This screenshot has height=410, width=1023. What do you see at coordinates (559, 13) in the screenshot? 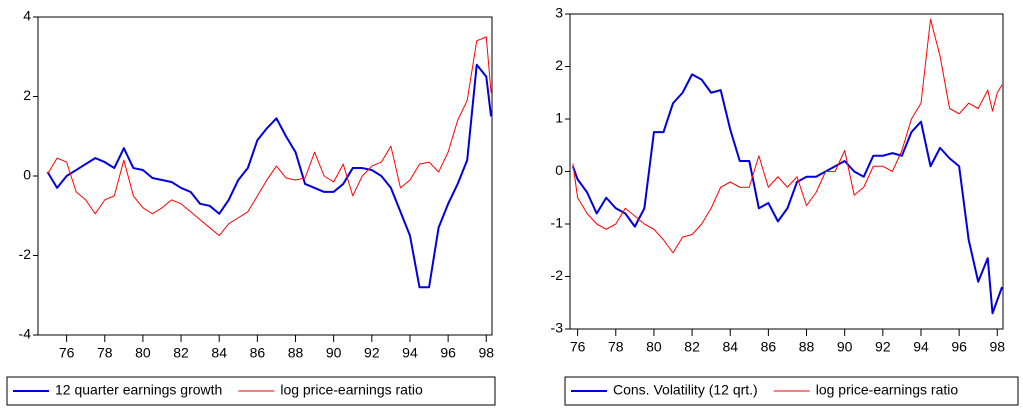
I see `y-tick-label: 3` at bounding box center [559, 13].